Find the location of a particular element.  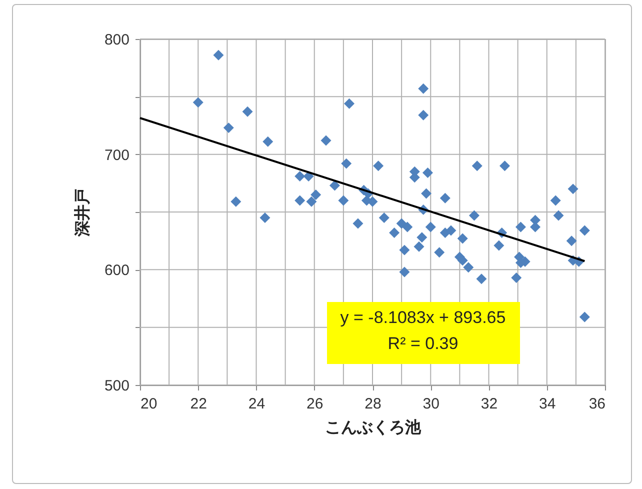

annotation: R² = 0.39 is located at coordinates (423, 343).